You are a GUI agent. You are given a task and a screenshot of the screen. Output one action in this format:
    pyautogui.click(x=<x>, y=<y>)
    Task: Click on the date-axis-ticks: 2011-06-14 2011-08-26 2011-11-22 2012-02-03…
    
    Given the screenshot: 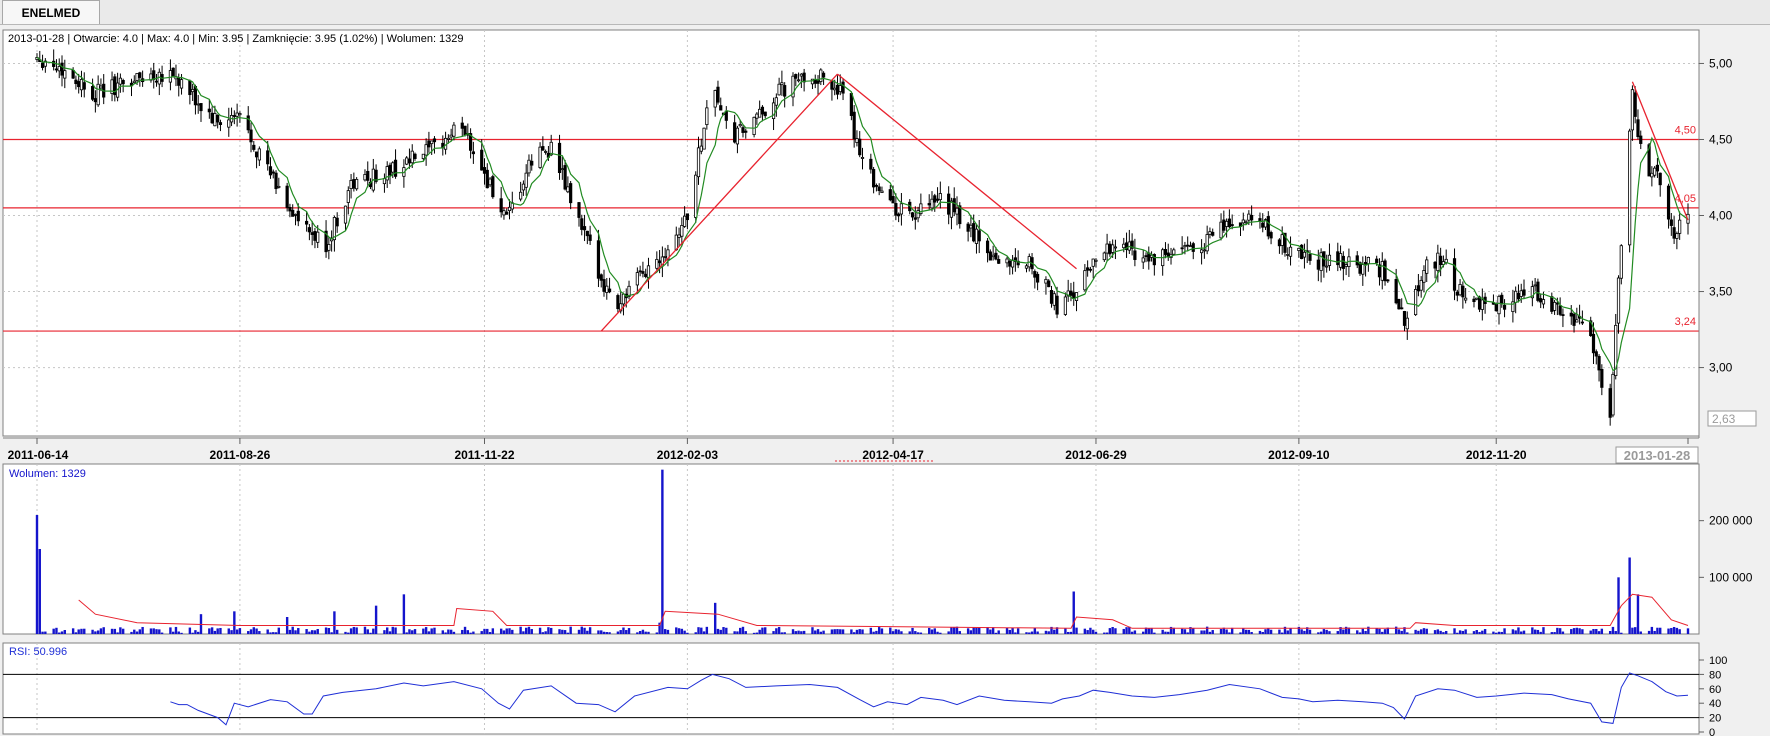 What is the action you would take?
    pyautogui.click(x=853, y=451)
    